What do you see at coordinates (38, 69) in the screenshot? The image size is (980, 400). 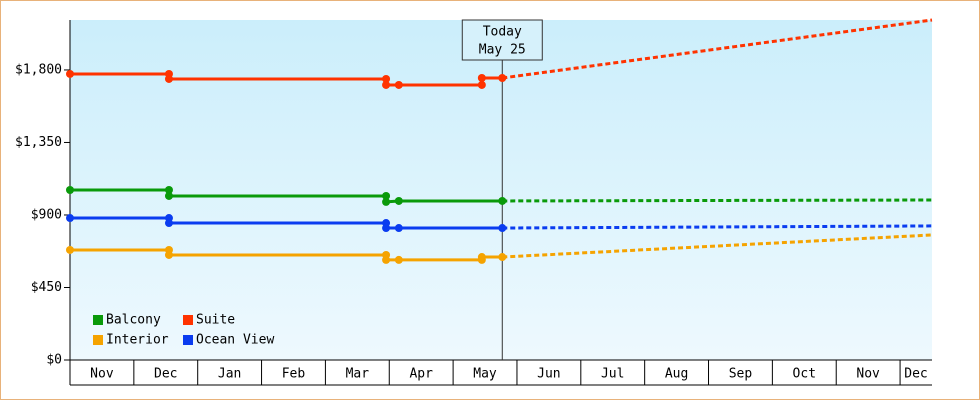 I see `y-tick-label: $1,800` at bounding box center [38, 69].